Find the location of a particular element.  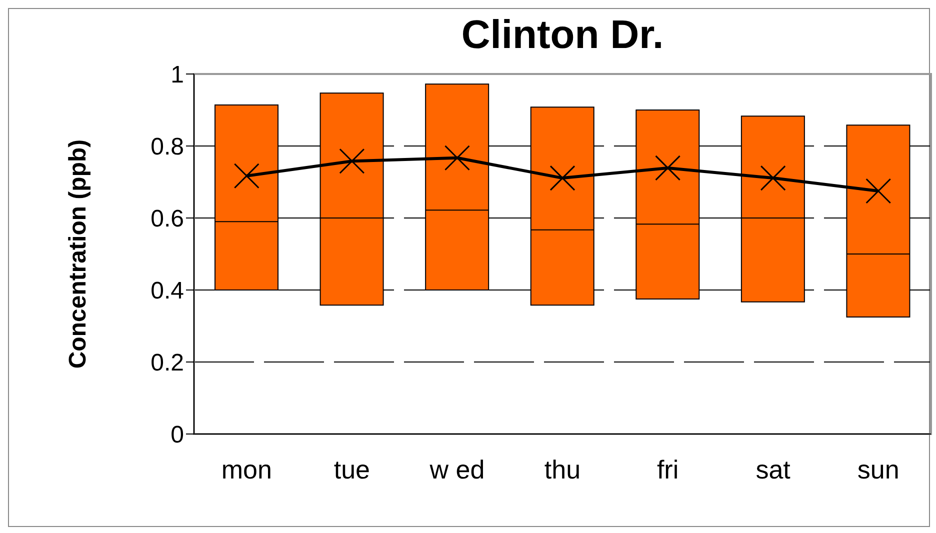

y-tick-label: 0.2 is located at coordinates (167, 363).